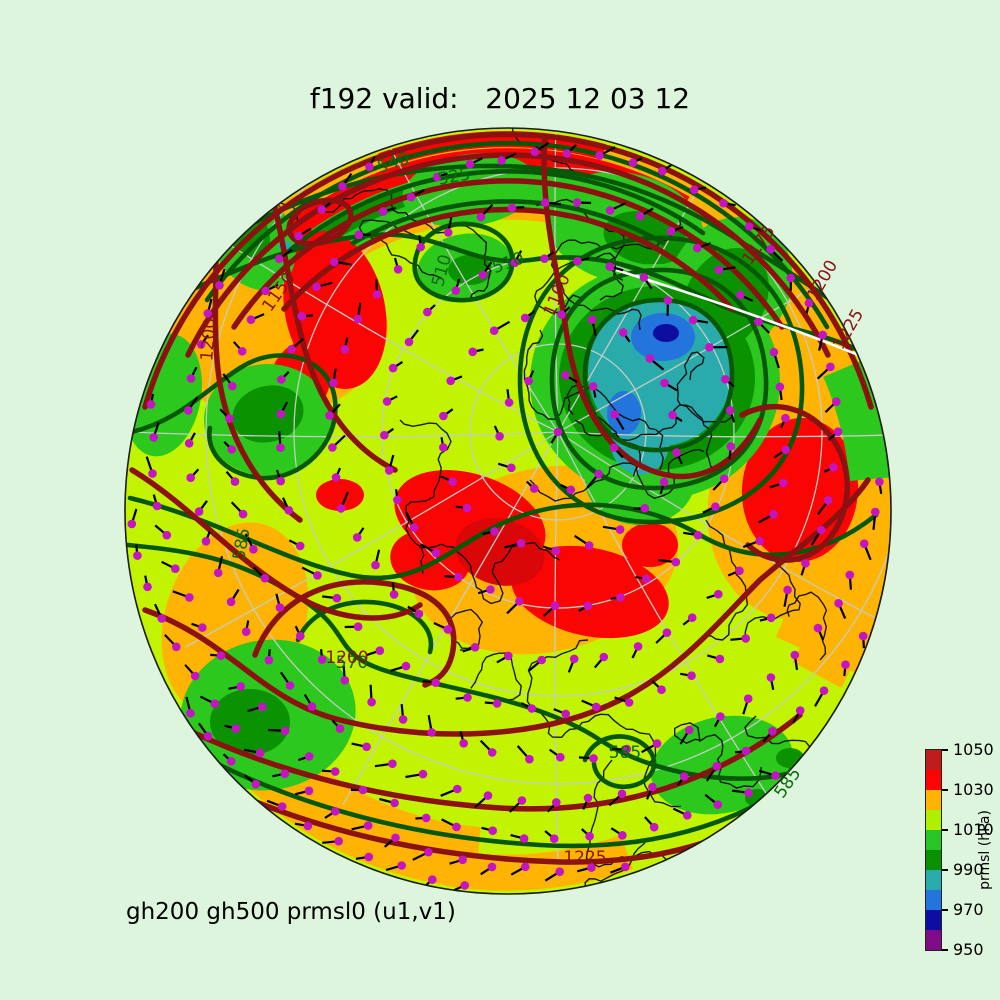  What do you see at coordinates (352, 663) in the screenshot?
I see `gh500-contour-label: 570` at bounding box center [352, 663].